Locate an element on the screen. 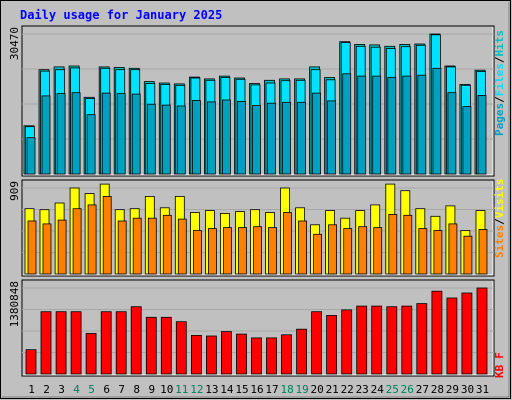 This screenshot has width=512, height=400. x-tick-label-15: 15 is located at coordinates (241, 389).